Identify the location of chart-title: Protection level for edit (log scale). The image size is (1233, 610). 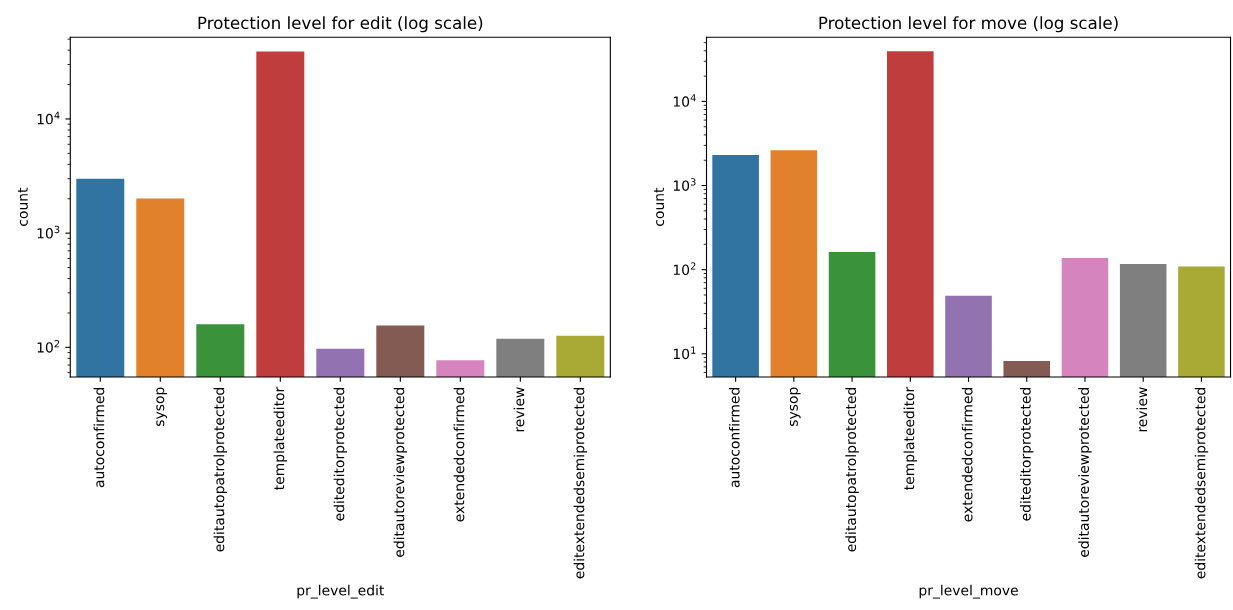
(340, 24).